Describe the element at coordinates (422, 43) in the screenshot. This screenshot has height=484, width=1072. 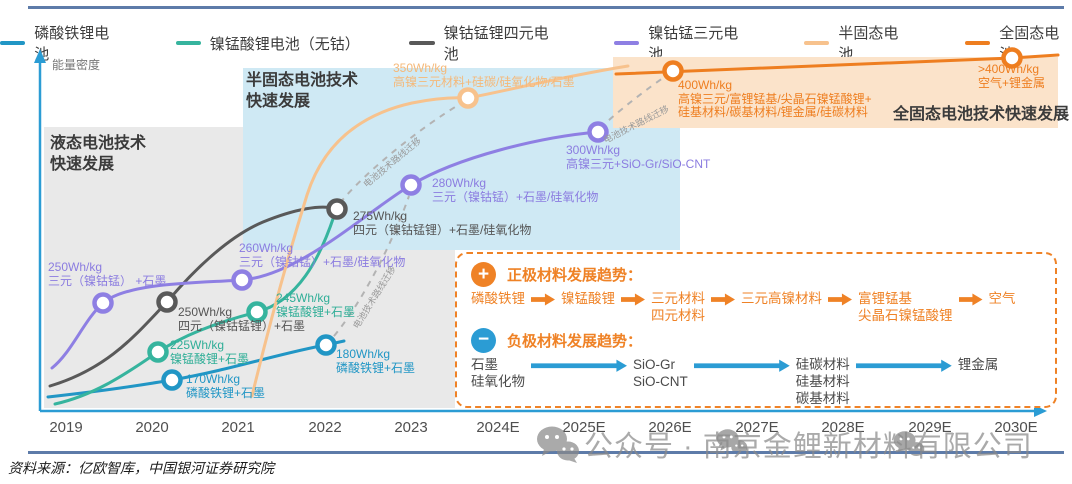
I see `legend-swatch-quad` at that location.